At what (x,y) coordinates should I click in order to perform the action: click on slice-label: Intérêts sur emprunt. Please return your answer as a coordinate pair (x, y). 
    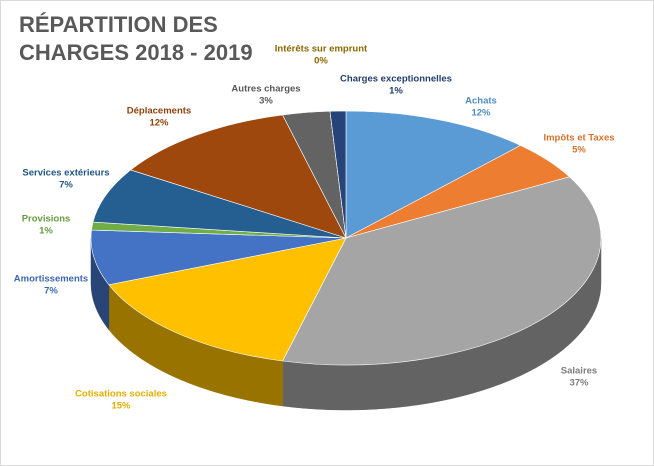
    Looking at the image, I should click on (321, 49).